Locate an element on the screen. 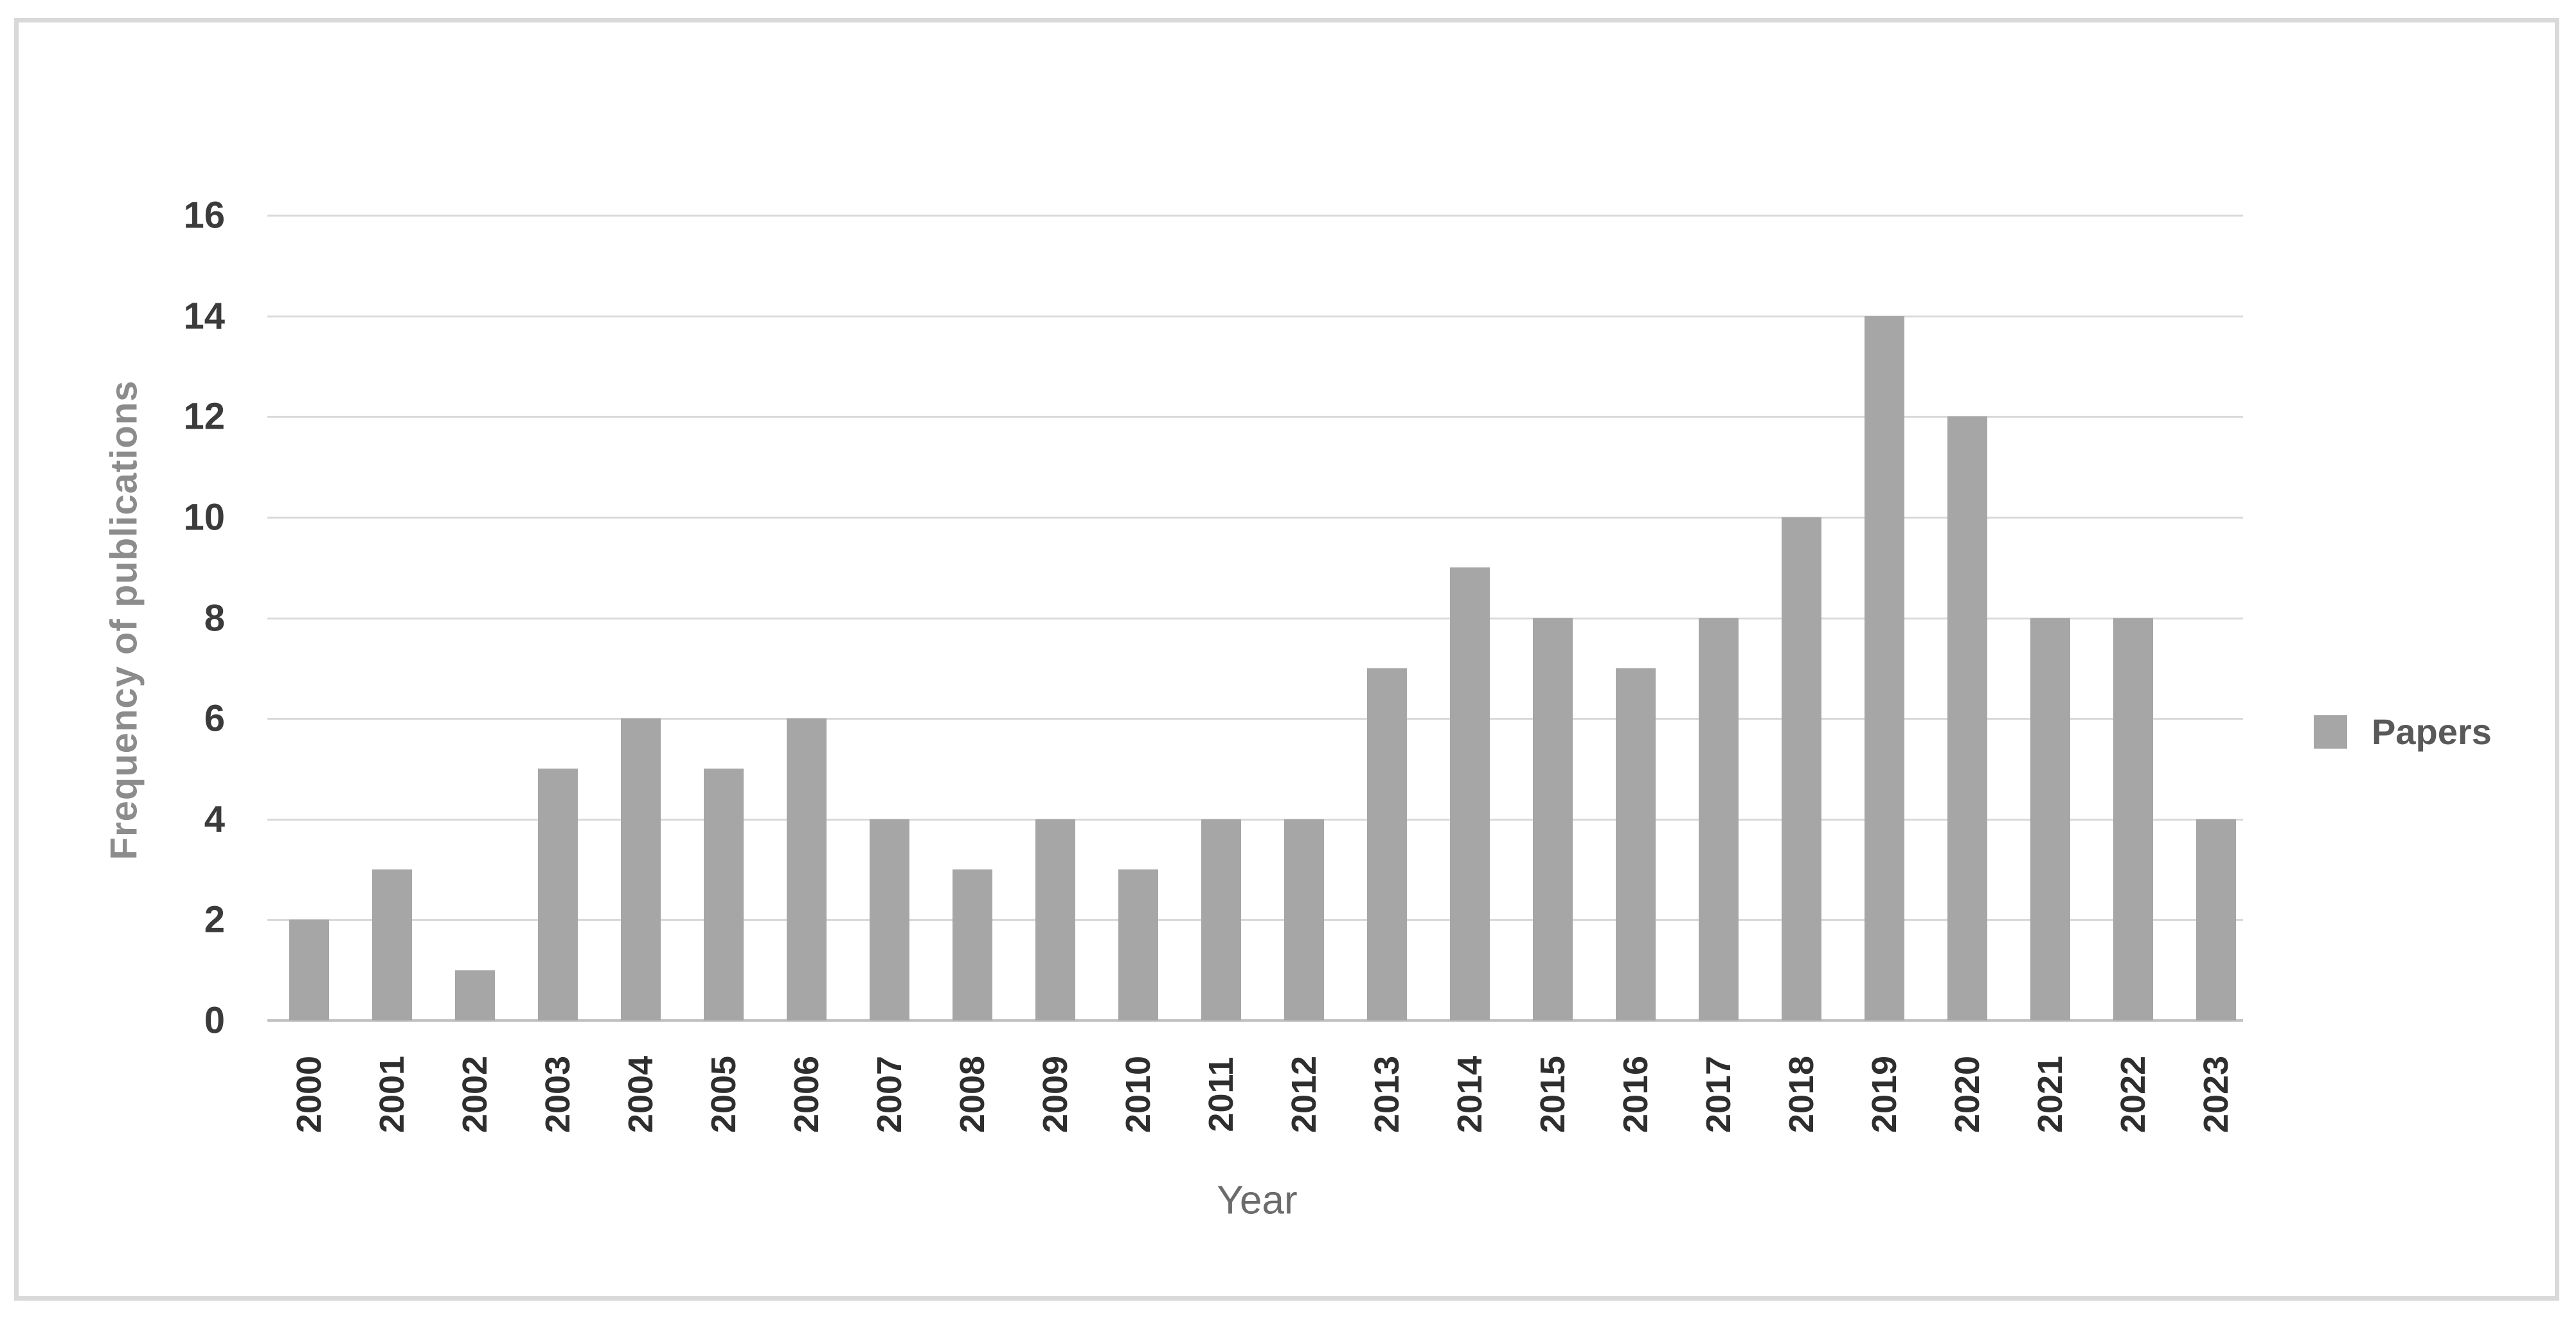  y-tick-14: 14 is located at coordinates (204, 316).